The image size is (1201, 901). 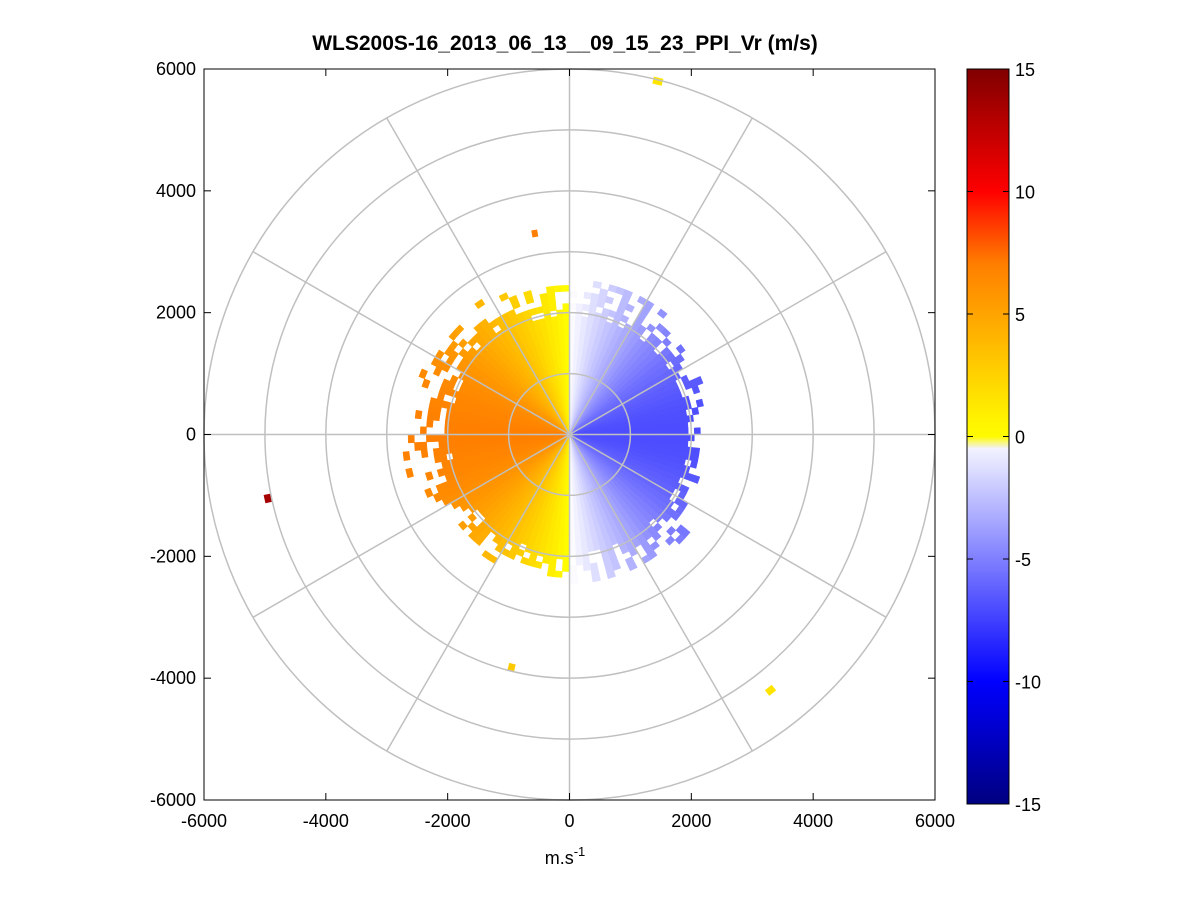 What do you see at coordinates (1020, 438) in the screenshot?
I see `colorbar-tick-label: 0` at bounding box center [1020, 438].